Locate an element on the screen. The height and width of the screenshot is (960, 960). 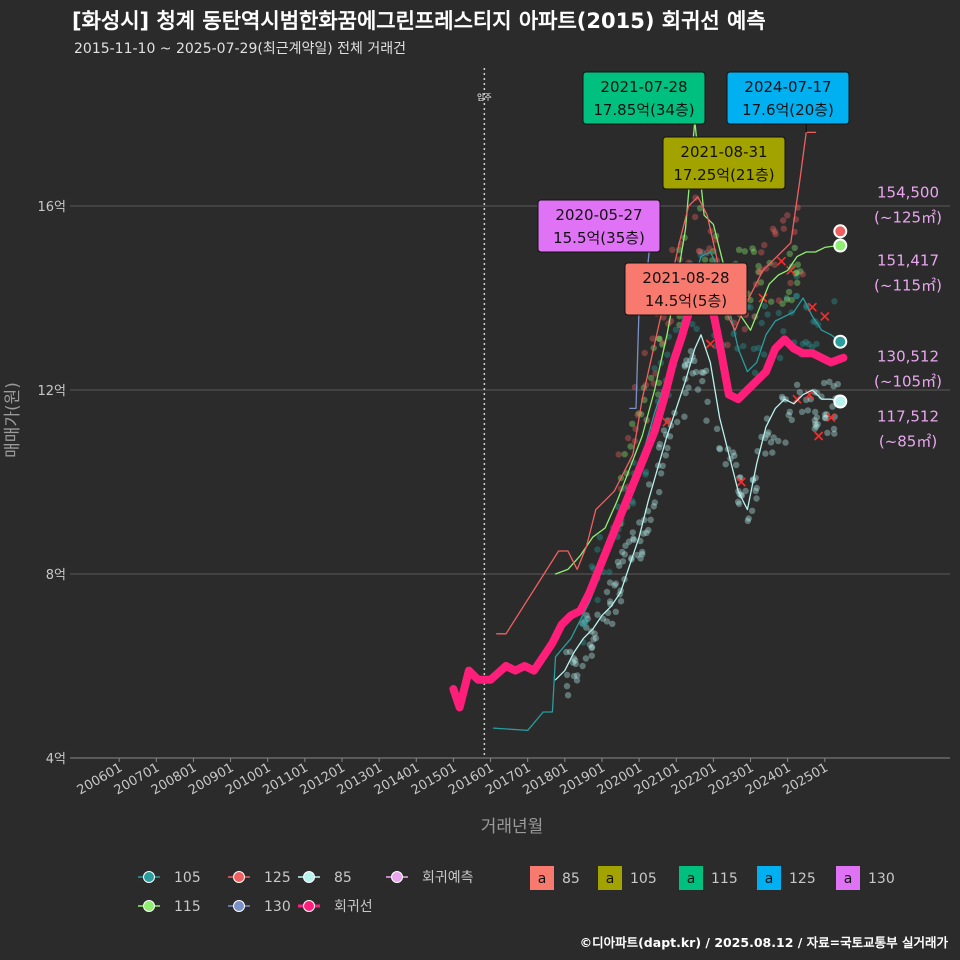
legend-line-label: 85 is located at coordinates (343, 878).